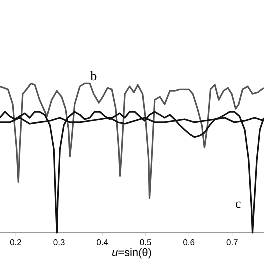  What do you see at coordinates (59, 243) in the screenshot?
I see `x-tick-label: 0.3` at bounding box center [59, 243].